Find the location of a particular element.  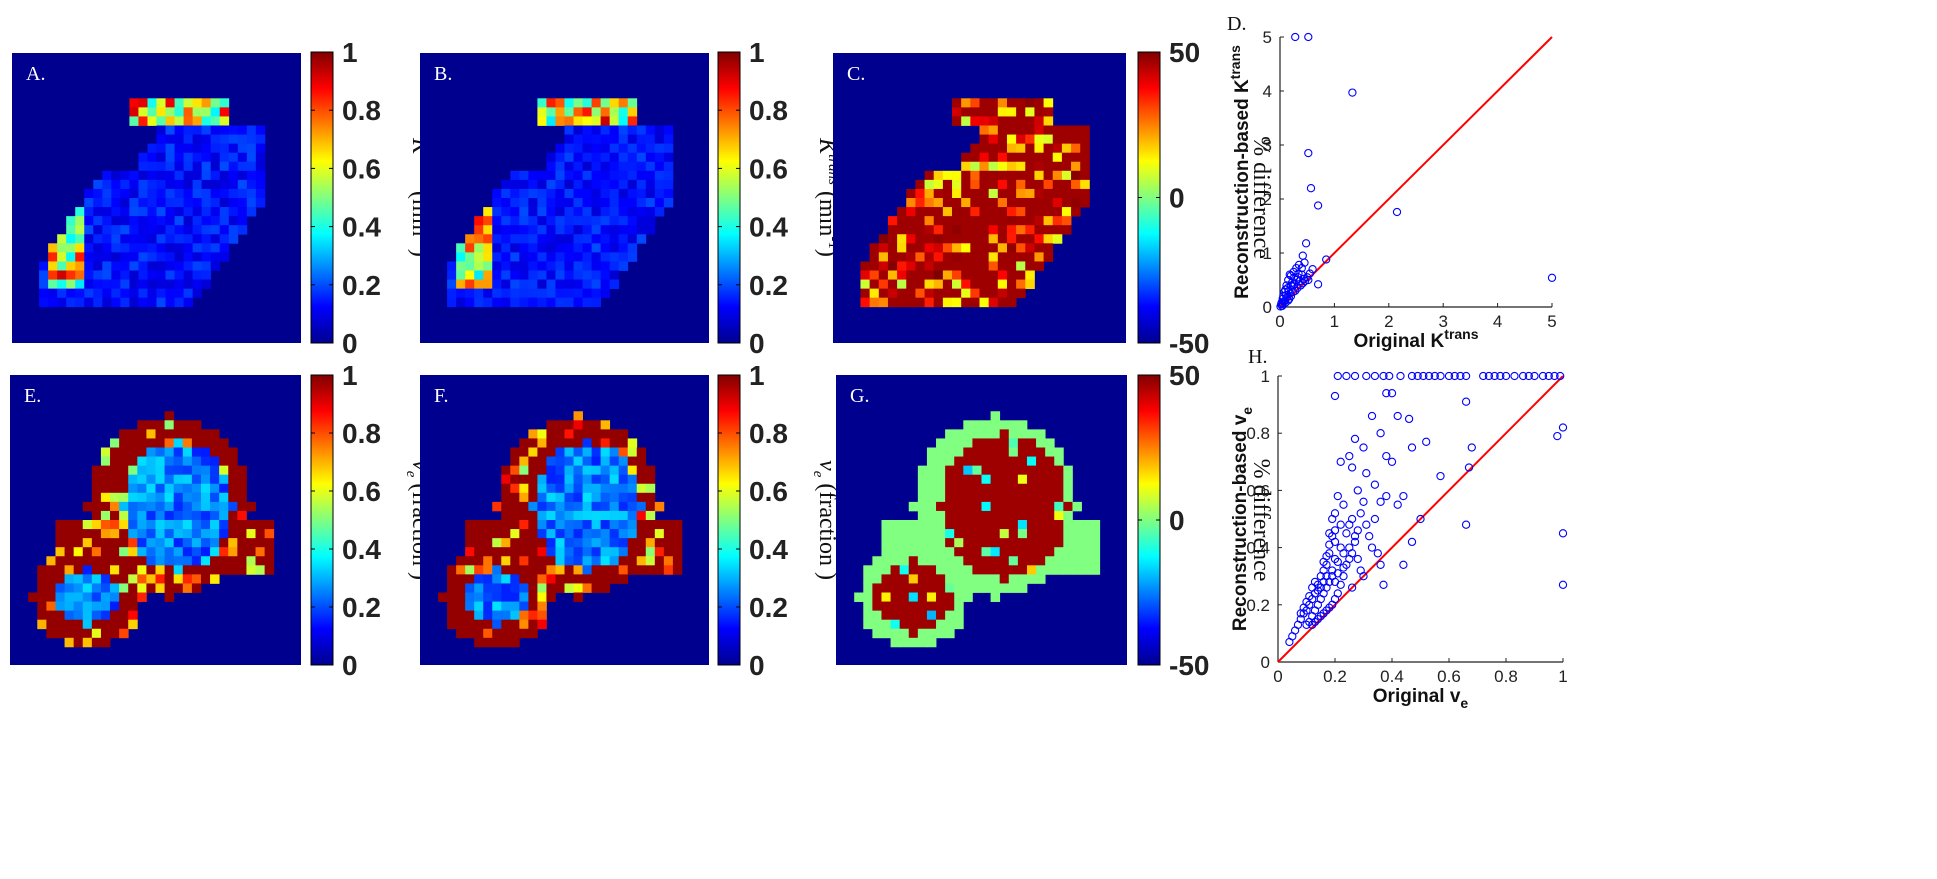

x-tick-label: 3 is located at coordinates (1442, 321).